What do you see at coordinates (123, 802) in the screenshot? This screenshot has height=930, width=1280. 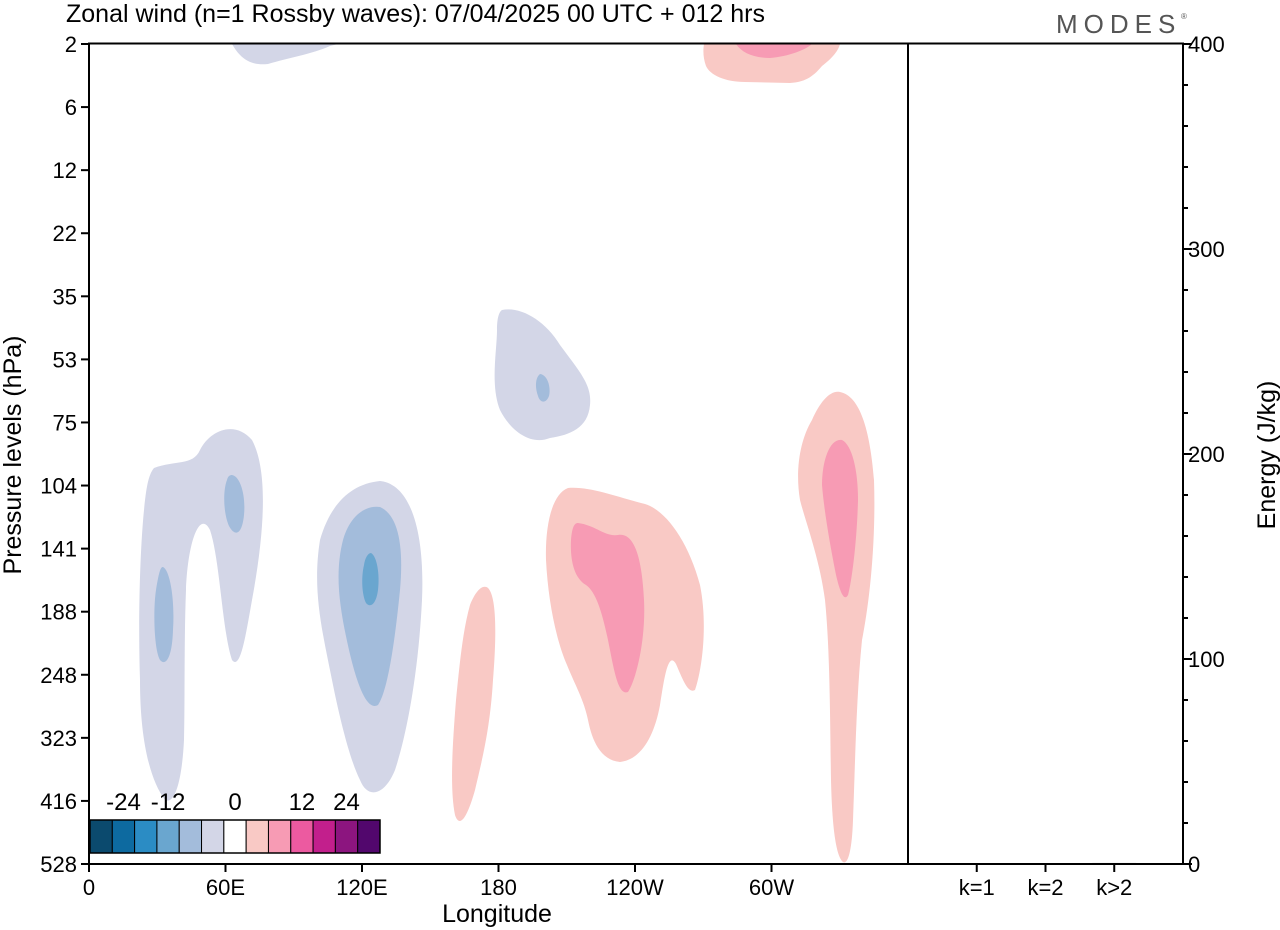 I see `colorbar-tick-label: -24` at bounding box center [123, 802].